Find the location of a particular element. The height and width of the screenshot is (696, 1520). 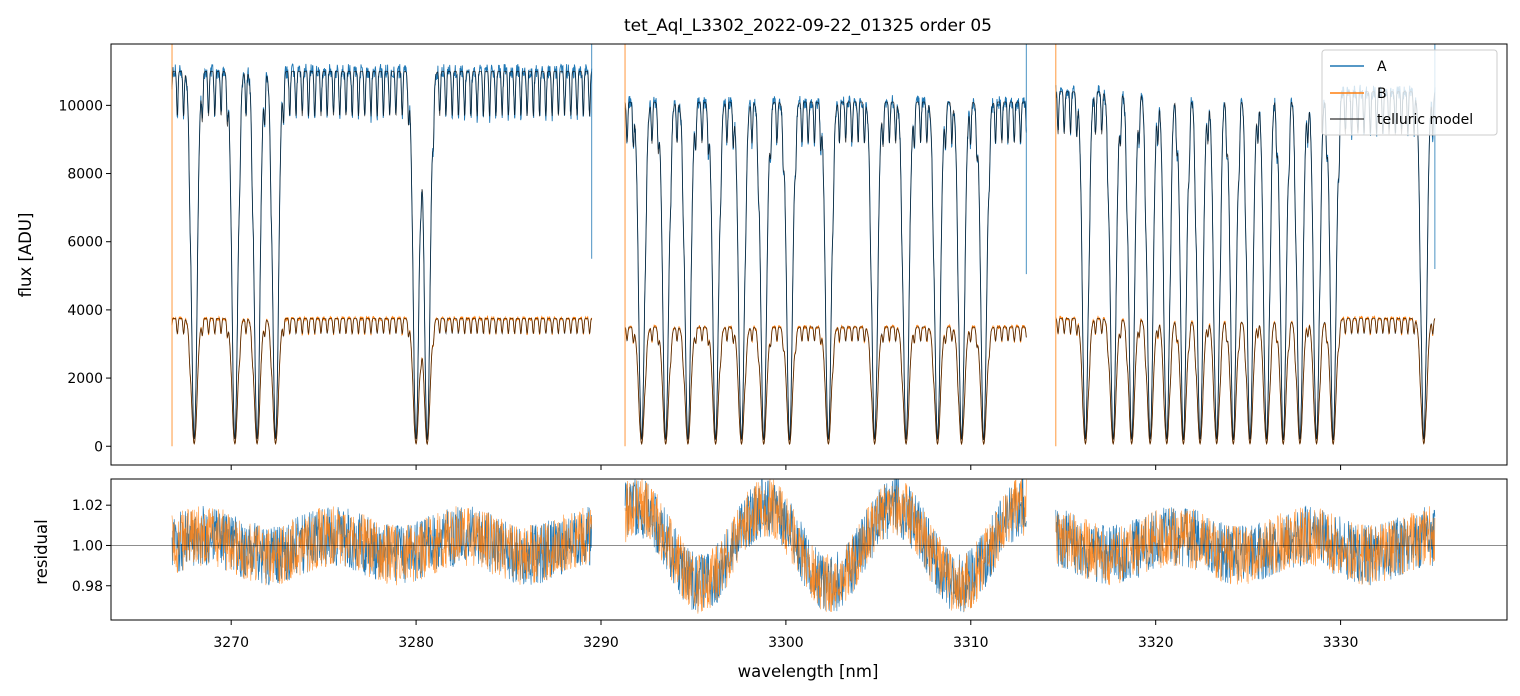

residual-y-axis-label: residual is located at coordinates (41, 551).